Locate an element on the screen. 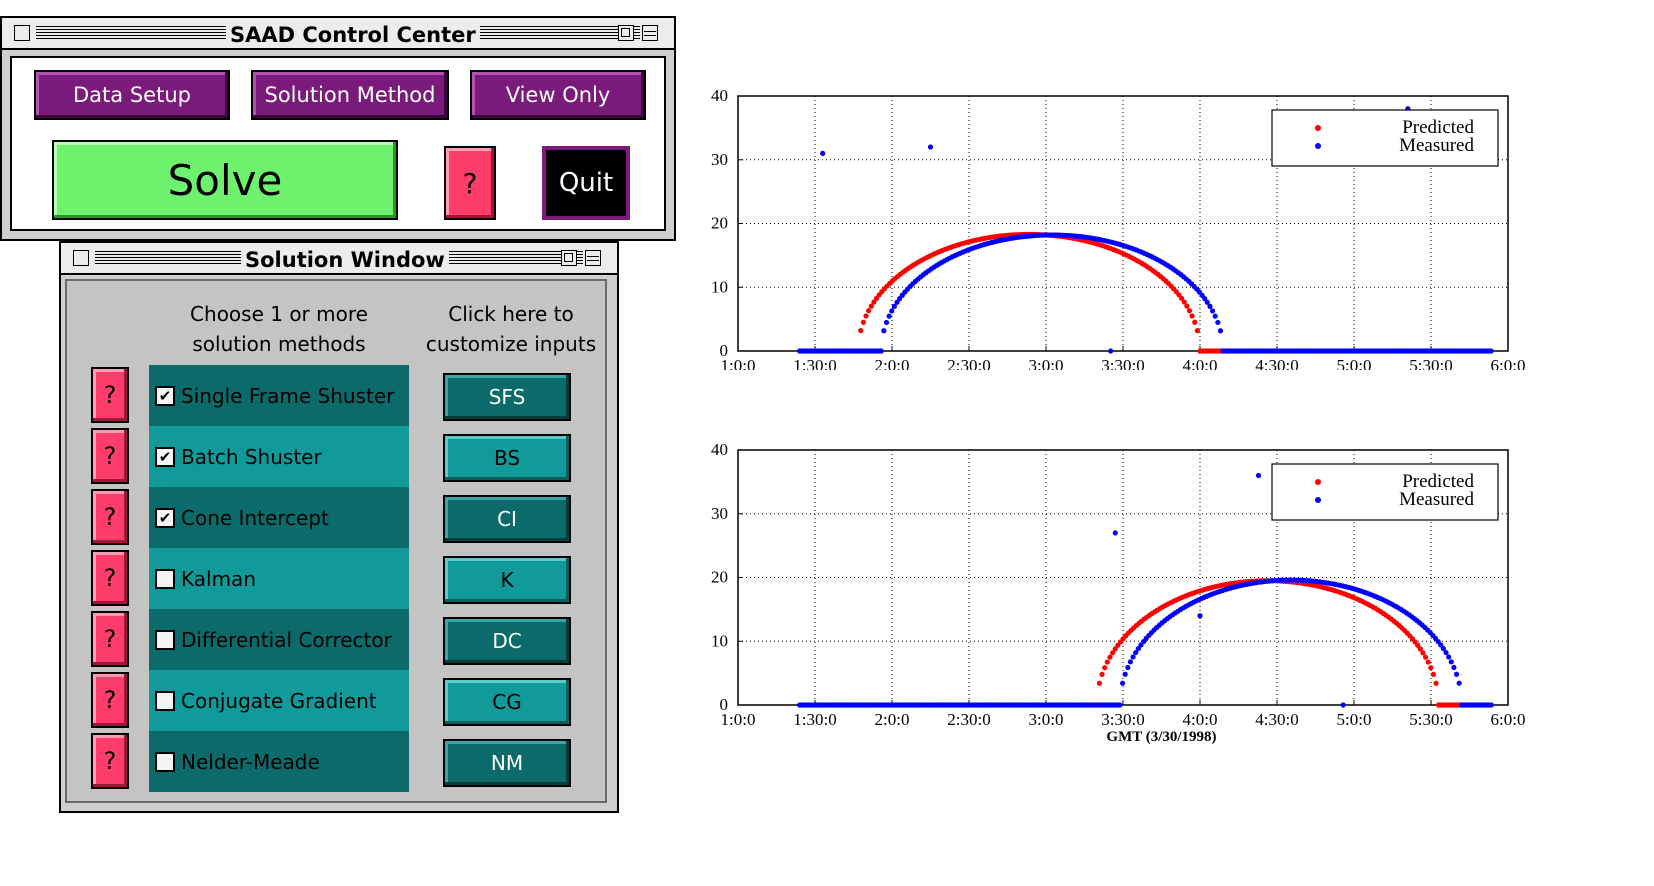  window-title: Solution Window is located at coordinates (345, 260).